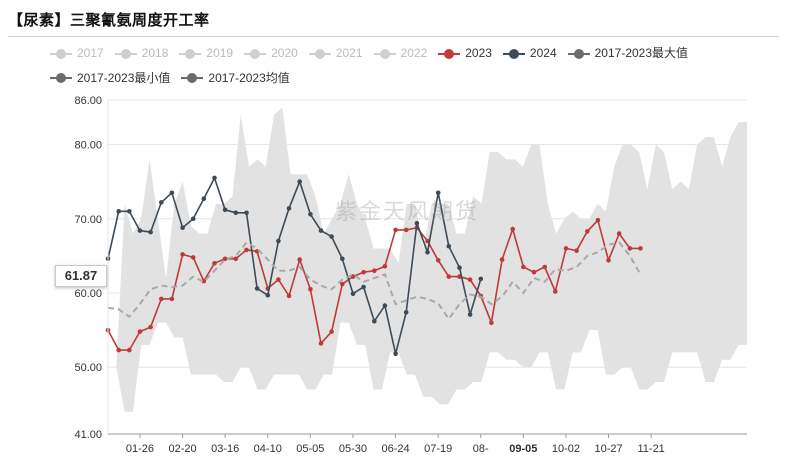 Image resolution: width=789 pixels, height=460 pixels. What do you see at coordinates (407, 212) in the screenshot?
I see `watermark: 紫金天风期货` at bounding box center [407, 212].